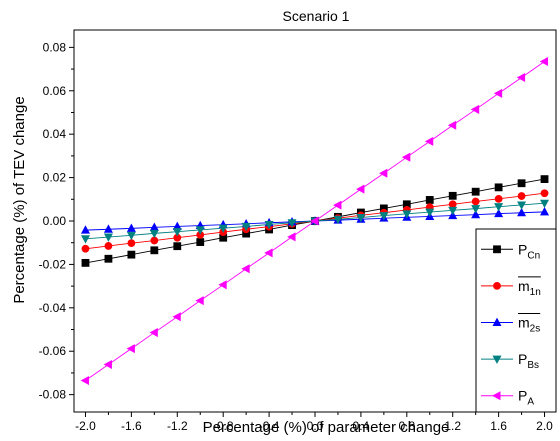 This screenshot has height=441, width=560. I want to click on x-tick-label: -2.0, so click(85, 426).